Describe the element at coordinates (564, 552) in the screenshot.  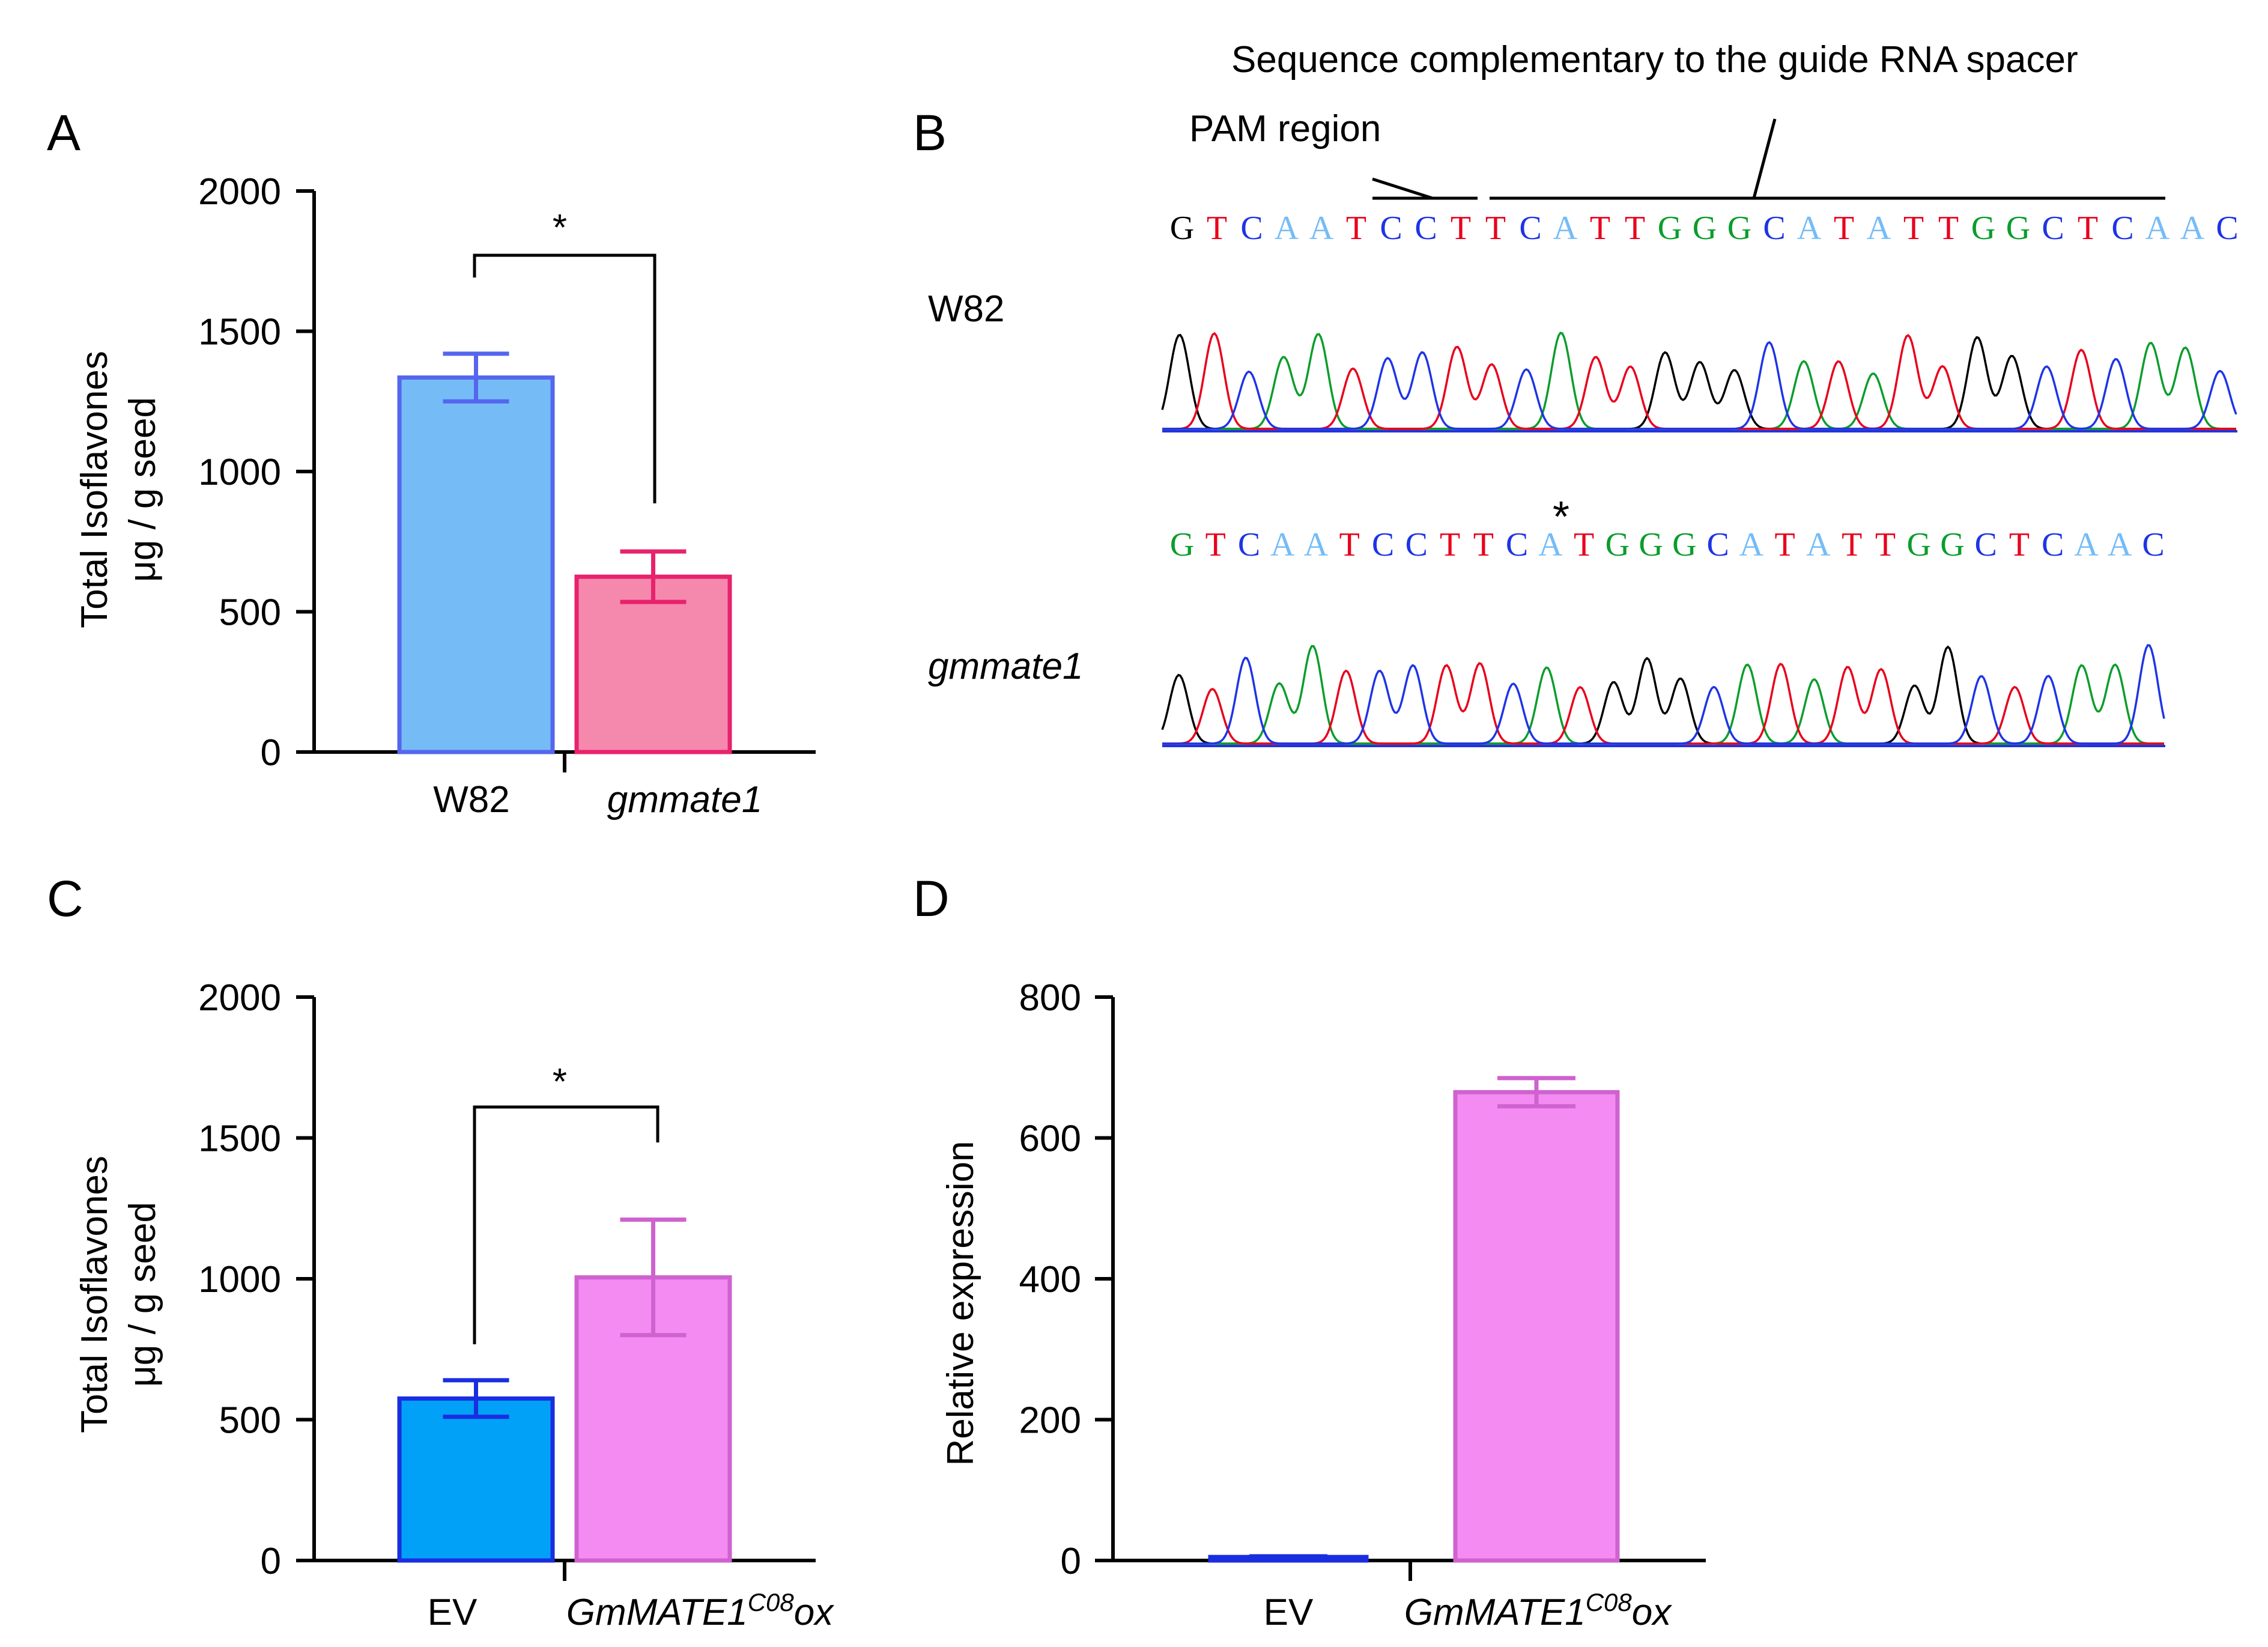
I see `bars-a` at that location.